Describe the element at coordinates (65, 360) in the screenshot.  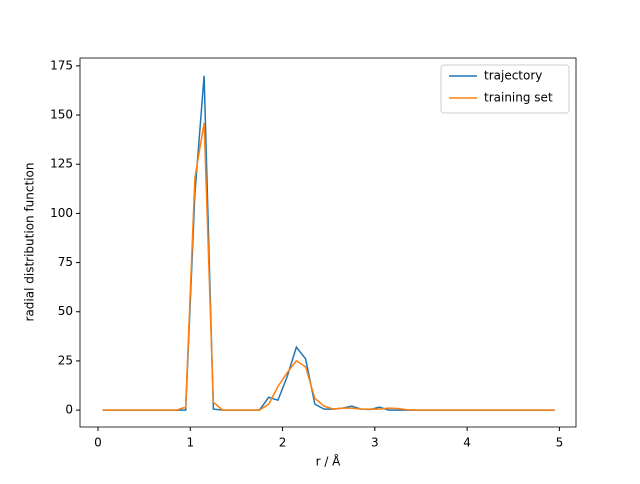
I see `y-tick-label: 25` at that location.